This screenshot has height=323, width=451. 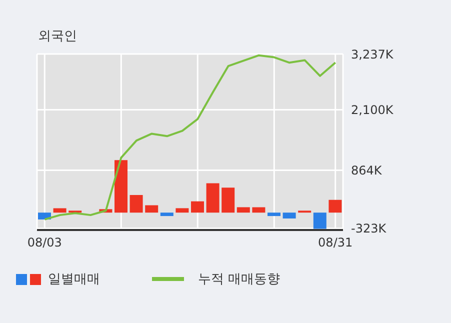 What do you see at coordinates (367, 171) in the screenshot?
I see `y-tick-label: 864K` at bounding box center [367, 171].